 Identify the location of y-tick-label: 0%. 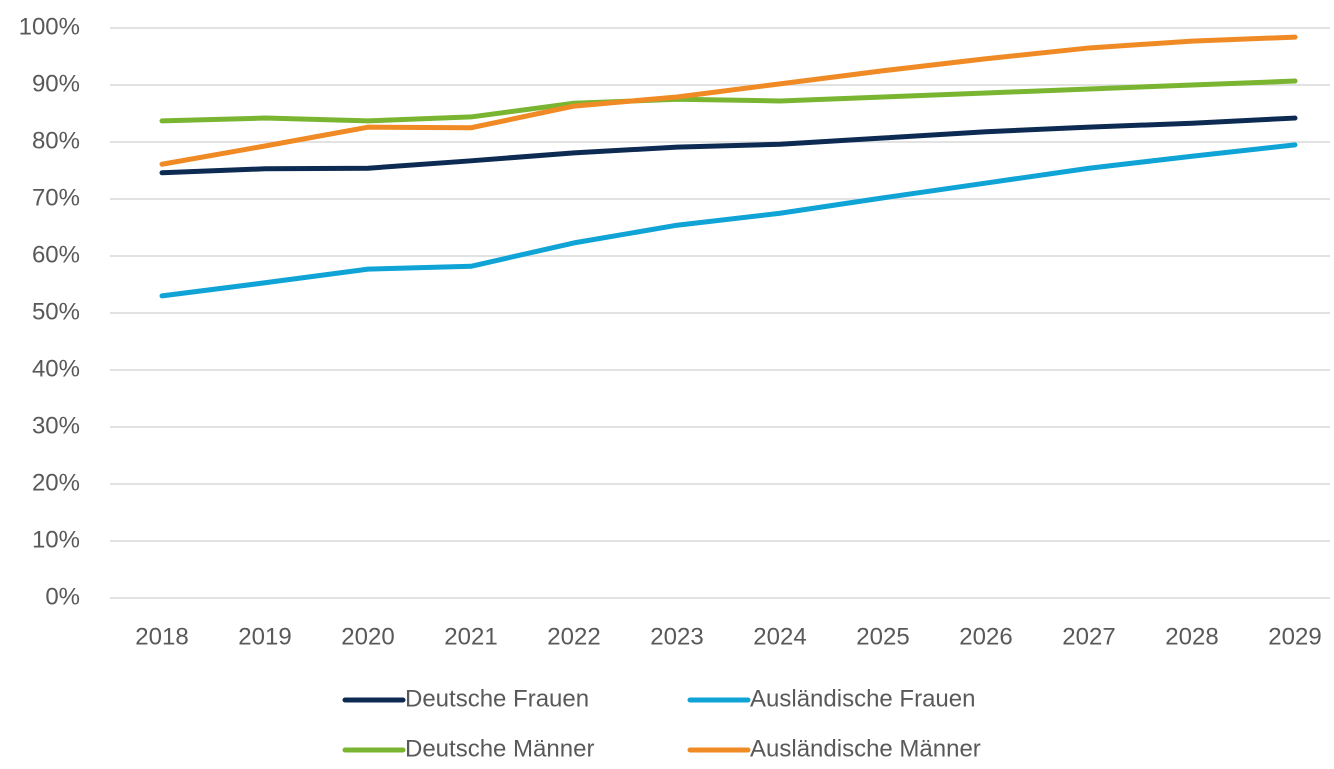
(62, 596).